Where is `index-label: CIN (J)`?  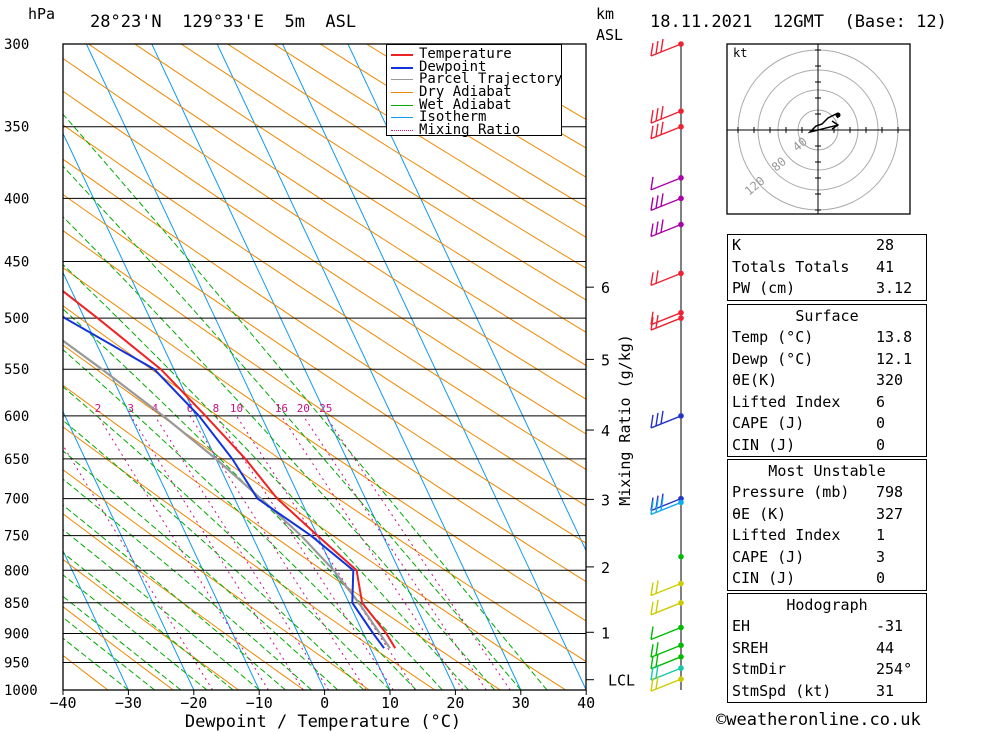 index-label: CIN (J) is located at coordinates (764, 578).